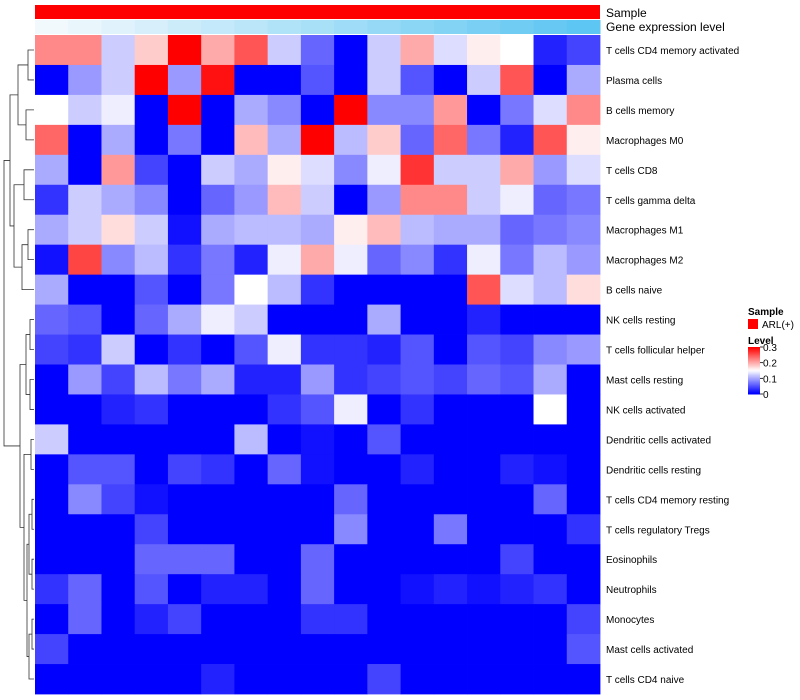 Image resolution: width=800 pixels, height=700 pixels. Describe the element at coordinates (631, 590) in the screenshot. I see `row-label: Neutrophils` at that location.